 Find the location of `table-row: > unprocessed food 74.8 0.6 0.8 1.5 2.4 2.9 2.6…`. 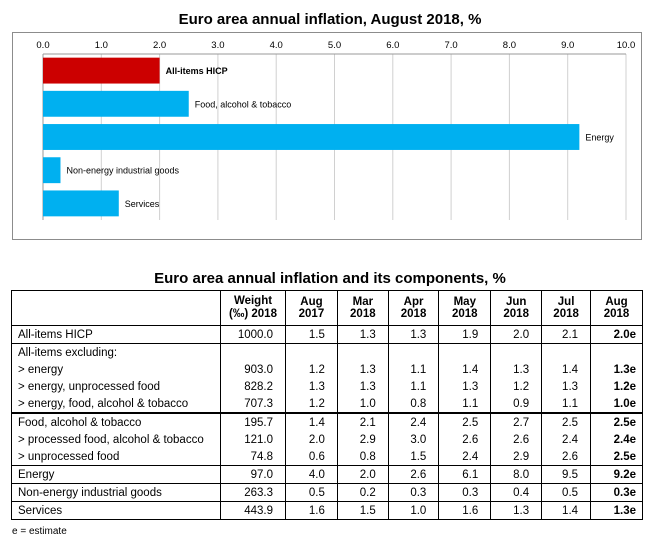

table-row: > unprocessed food 74.8 0.6 0.8 1.5 2.4 2.9 2.6… is located at coordinates (327, 457).